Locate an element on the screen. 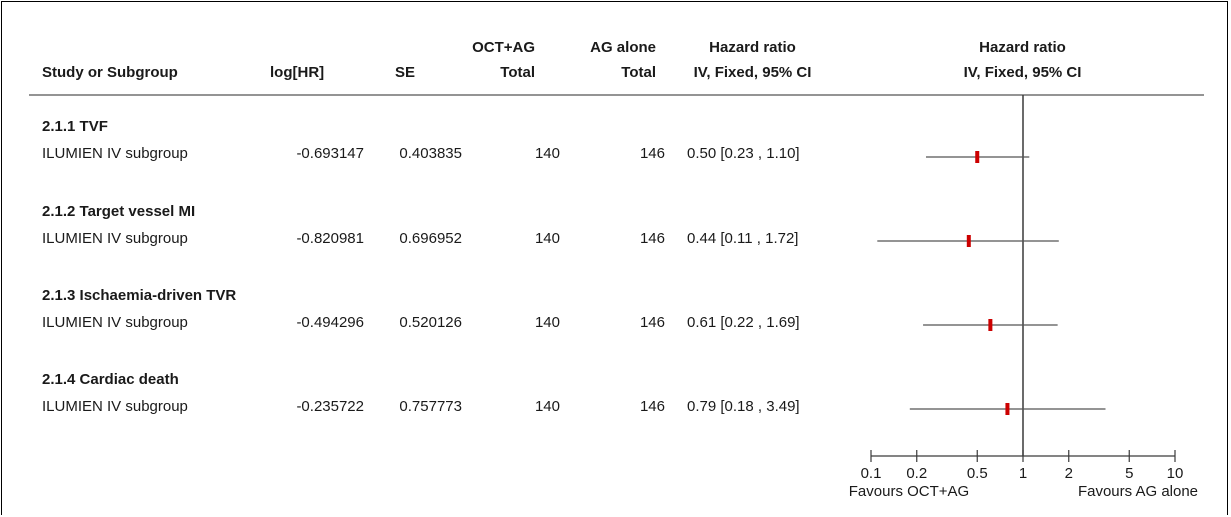  header-plot-line1: Hazard ratio is located at coordinates (1022, 47).